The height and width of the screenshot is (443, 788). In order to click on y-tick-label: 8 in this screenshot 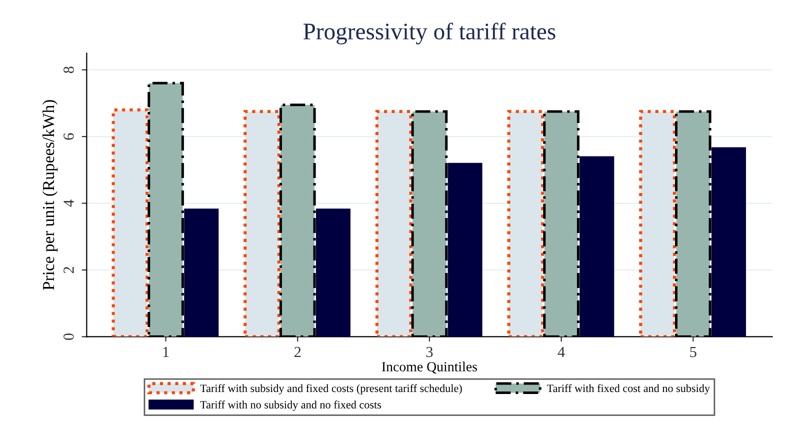, I will do `click(69, 70)`.